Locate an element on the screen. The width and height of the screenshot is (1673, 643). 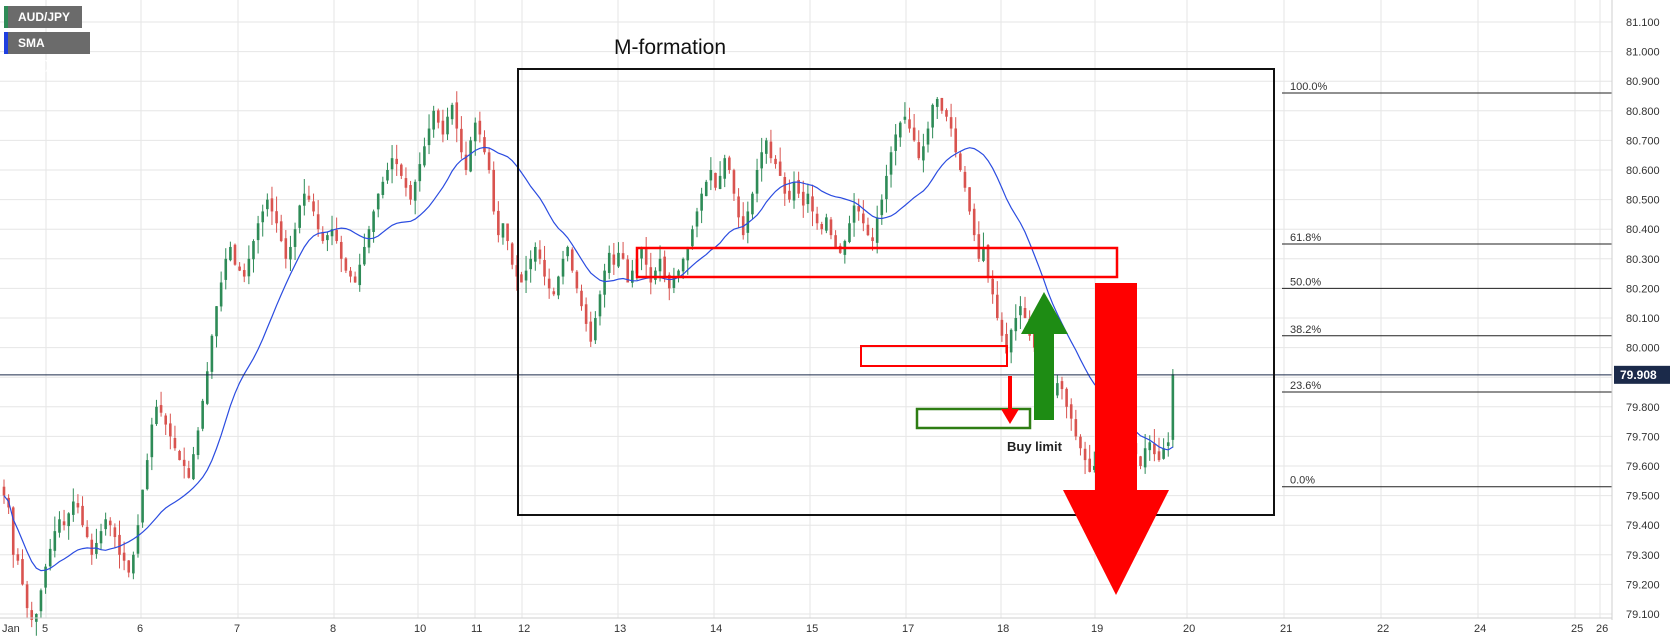
y-tick-label: 79.200 is located at coordinates (1643, 585).